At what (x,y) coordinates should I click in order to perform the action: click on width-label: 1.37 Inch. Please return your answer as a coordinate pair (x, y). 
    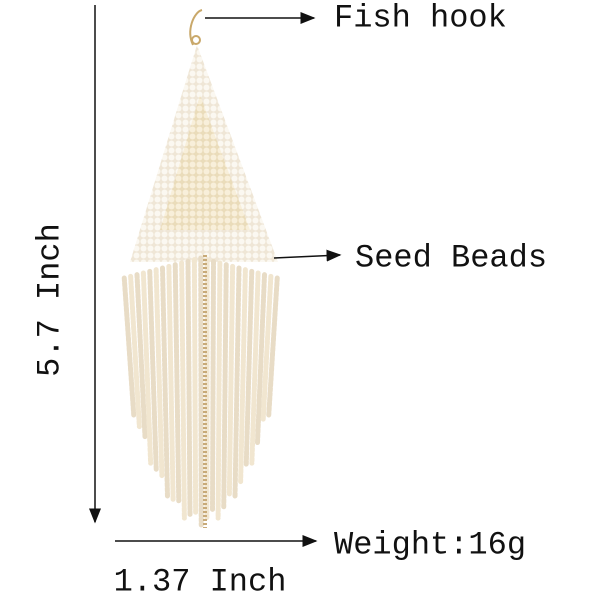
    Looking at the image, I should click on (200, 581).